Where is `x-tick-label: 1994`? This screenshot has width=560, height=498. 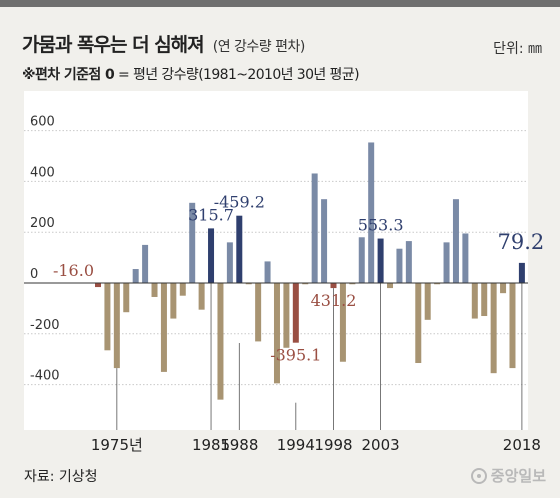 x-tick-label: 1994 is located at coordinates (296, 445).